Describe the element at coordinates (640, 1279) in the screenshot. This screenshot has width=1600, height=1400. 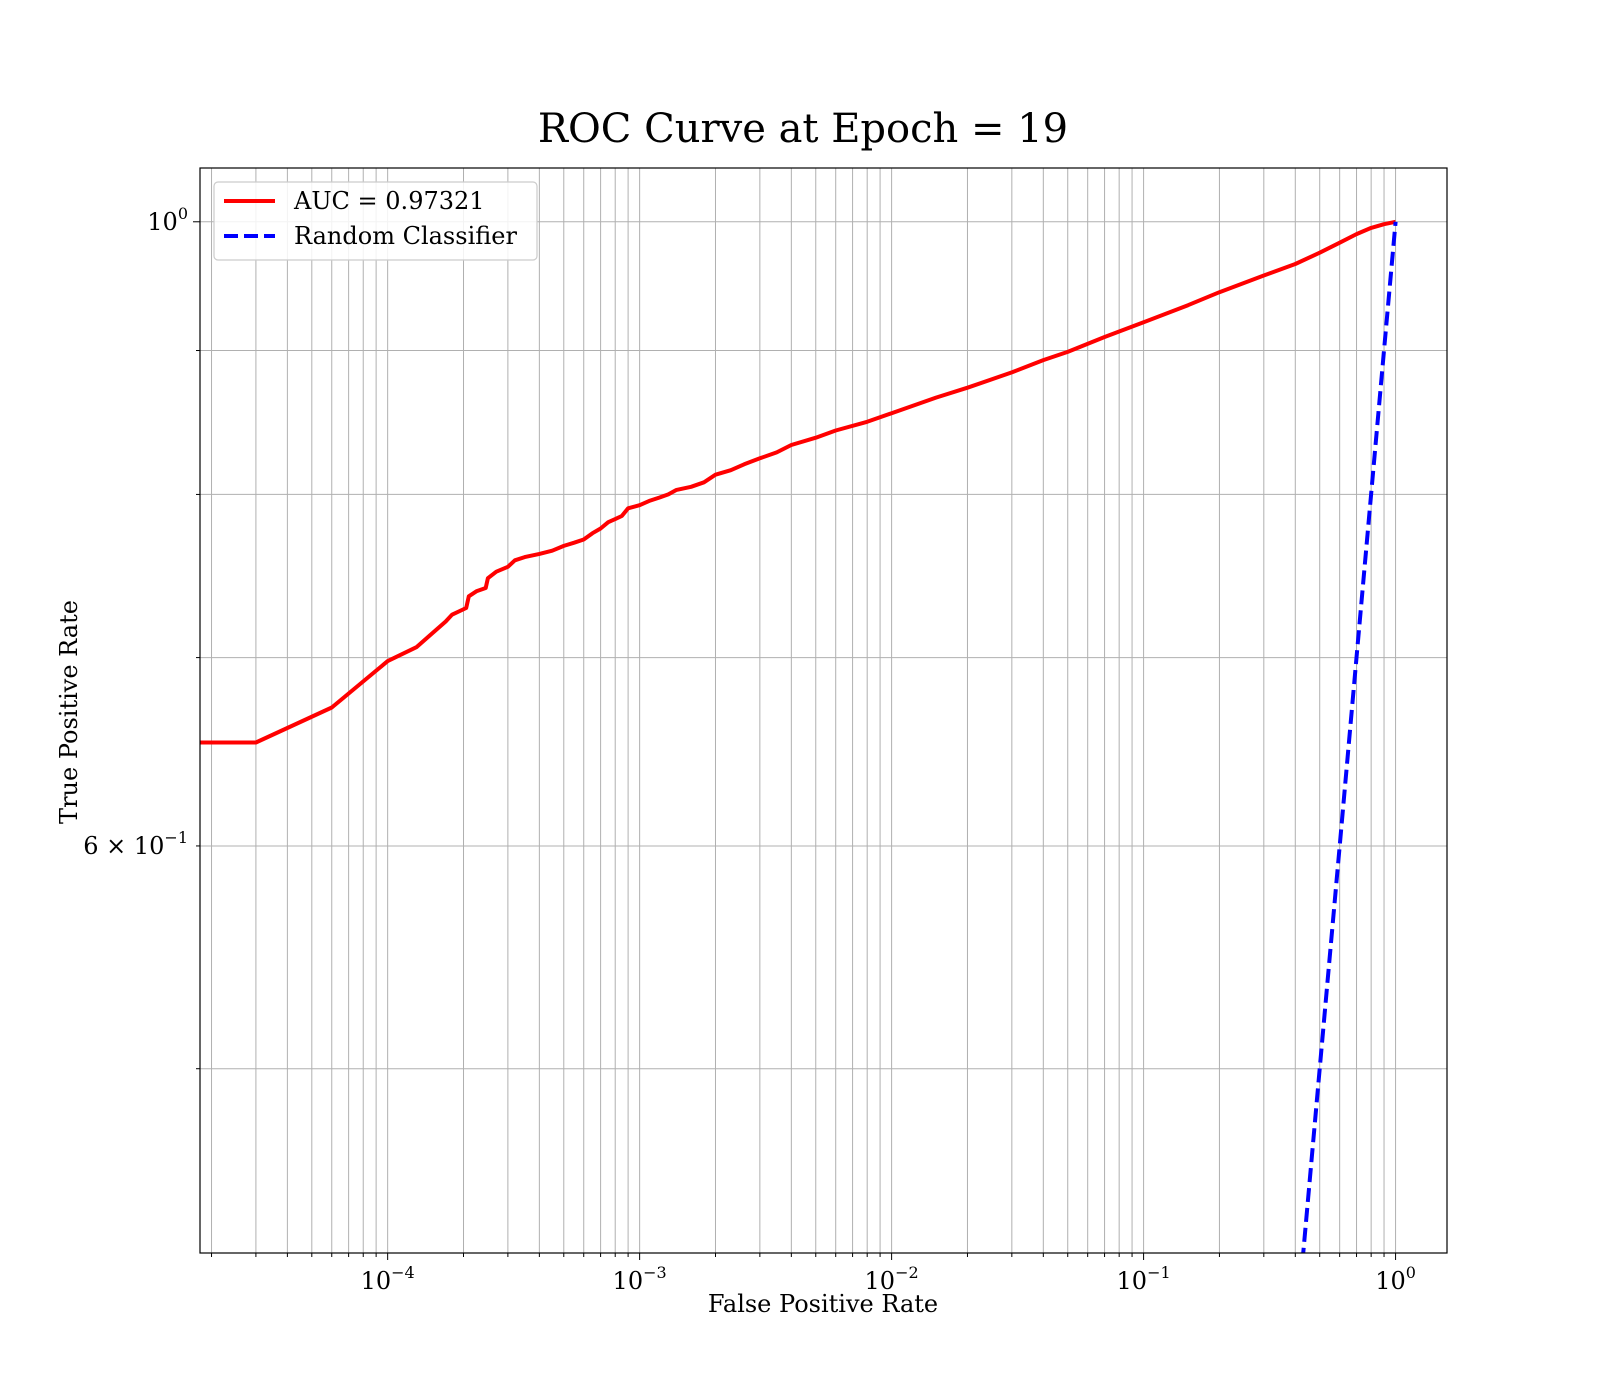
I see `x-tick-label: 10⁻³` at that location.